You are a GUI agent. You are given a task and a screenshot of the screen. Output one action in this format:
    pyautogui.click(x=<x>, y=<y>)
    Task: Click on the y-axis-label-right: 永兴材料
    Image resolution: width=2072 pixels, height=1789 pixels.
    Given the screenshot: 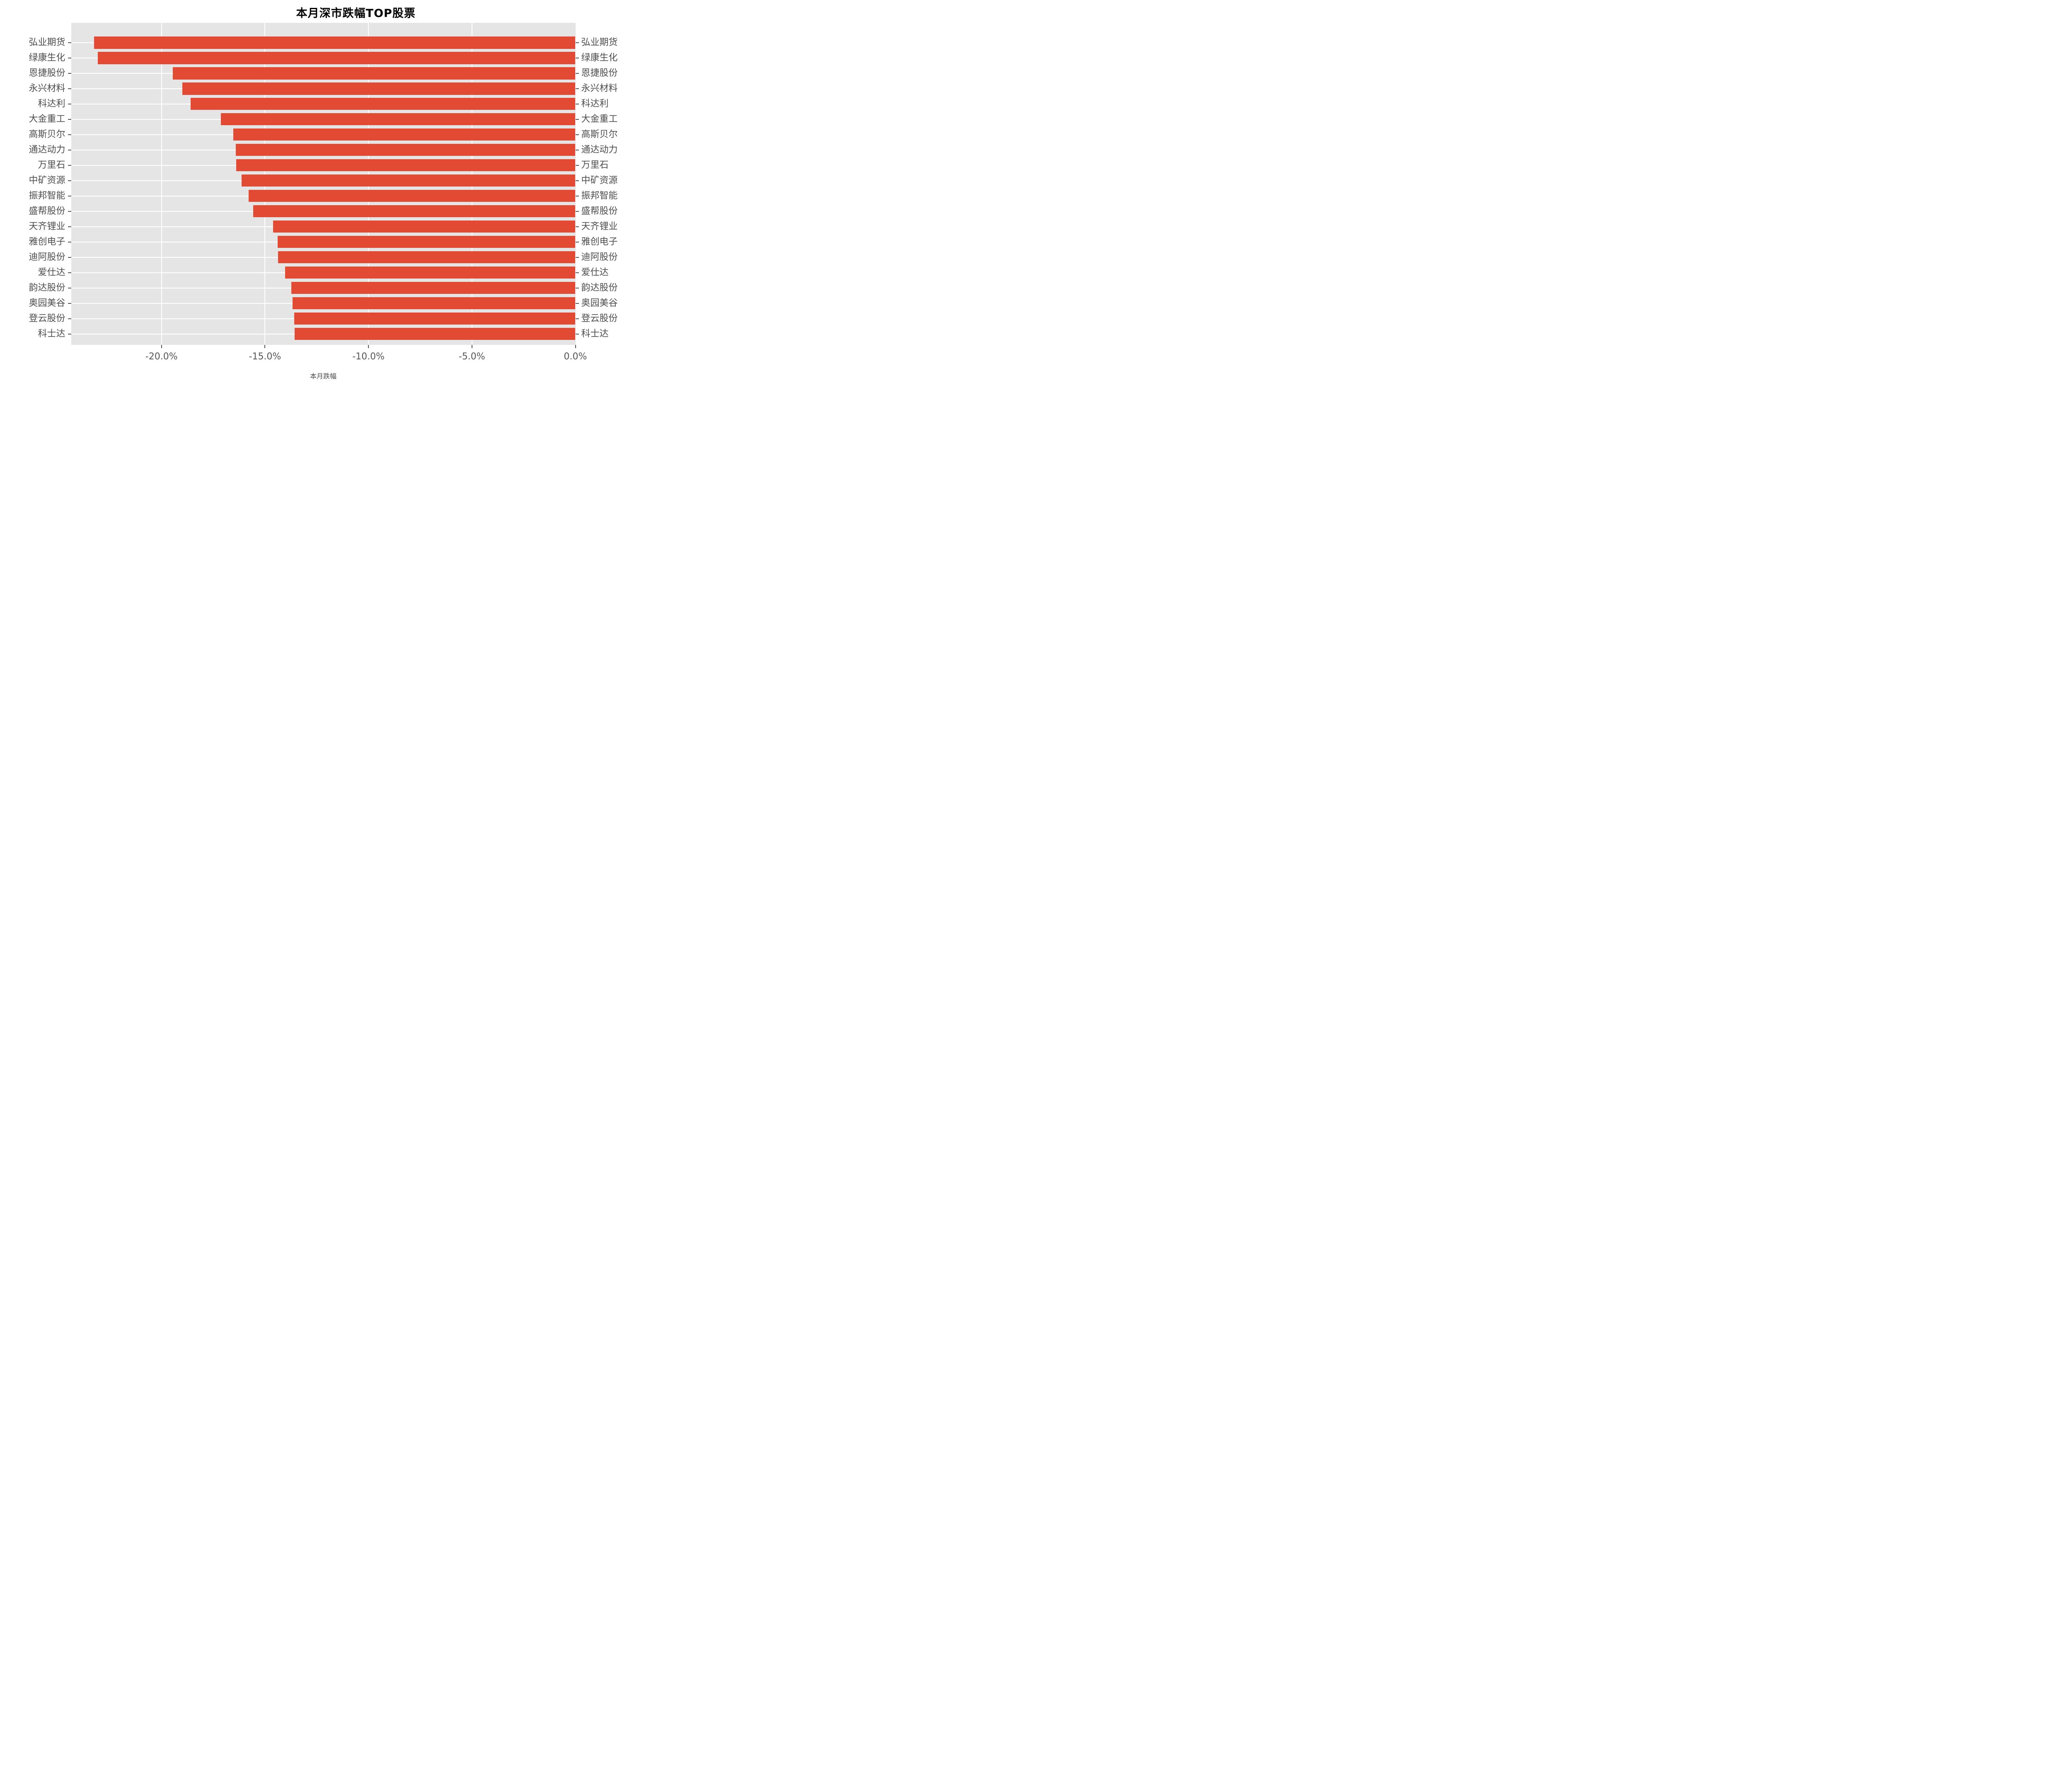 What is the action you would take?
    pyautogui.click(x=599, y=89)
    